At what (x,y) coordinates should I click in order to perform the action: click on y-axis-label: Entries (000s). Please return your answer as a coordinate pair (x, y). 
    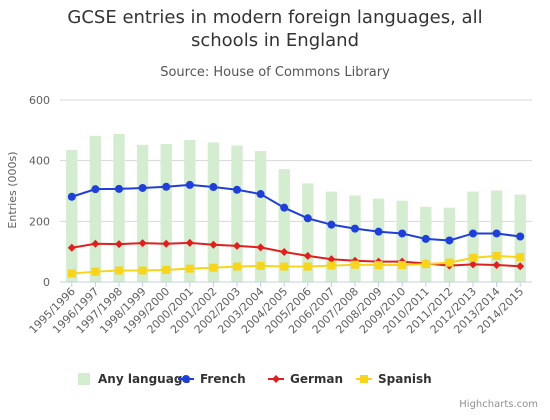
    Looking at the image, I should click on (12, 189).